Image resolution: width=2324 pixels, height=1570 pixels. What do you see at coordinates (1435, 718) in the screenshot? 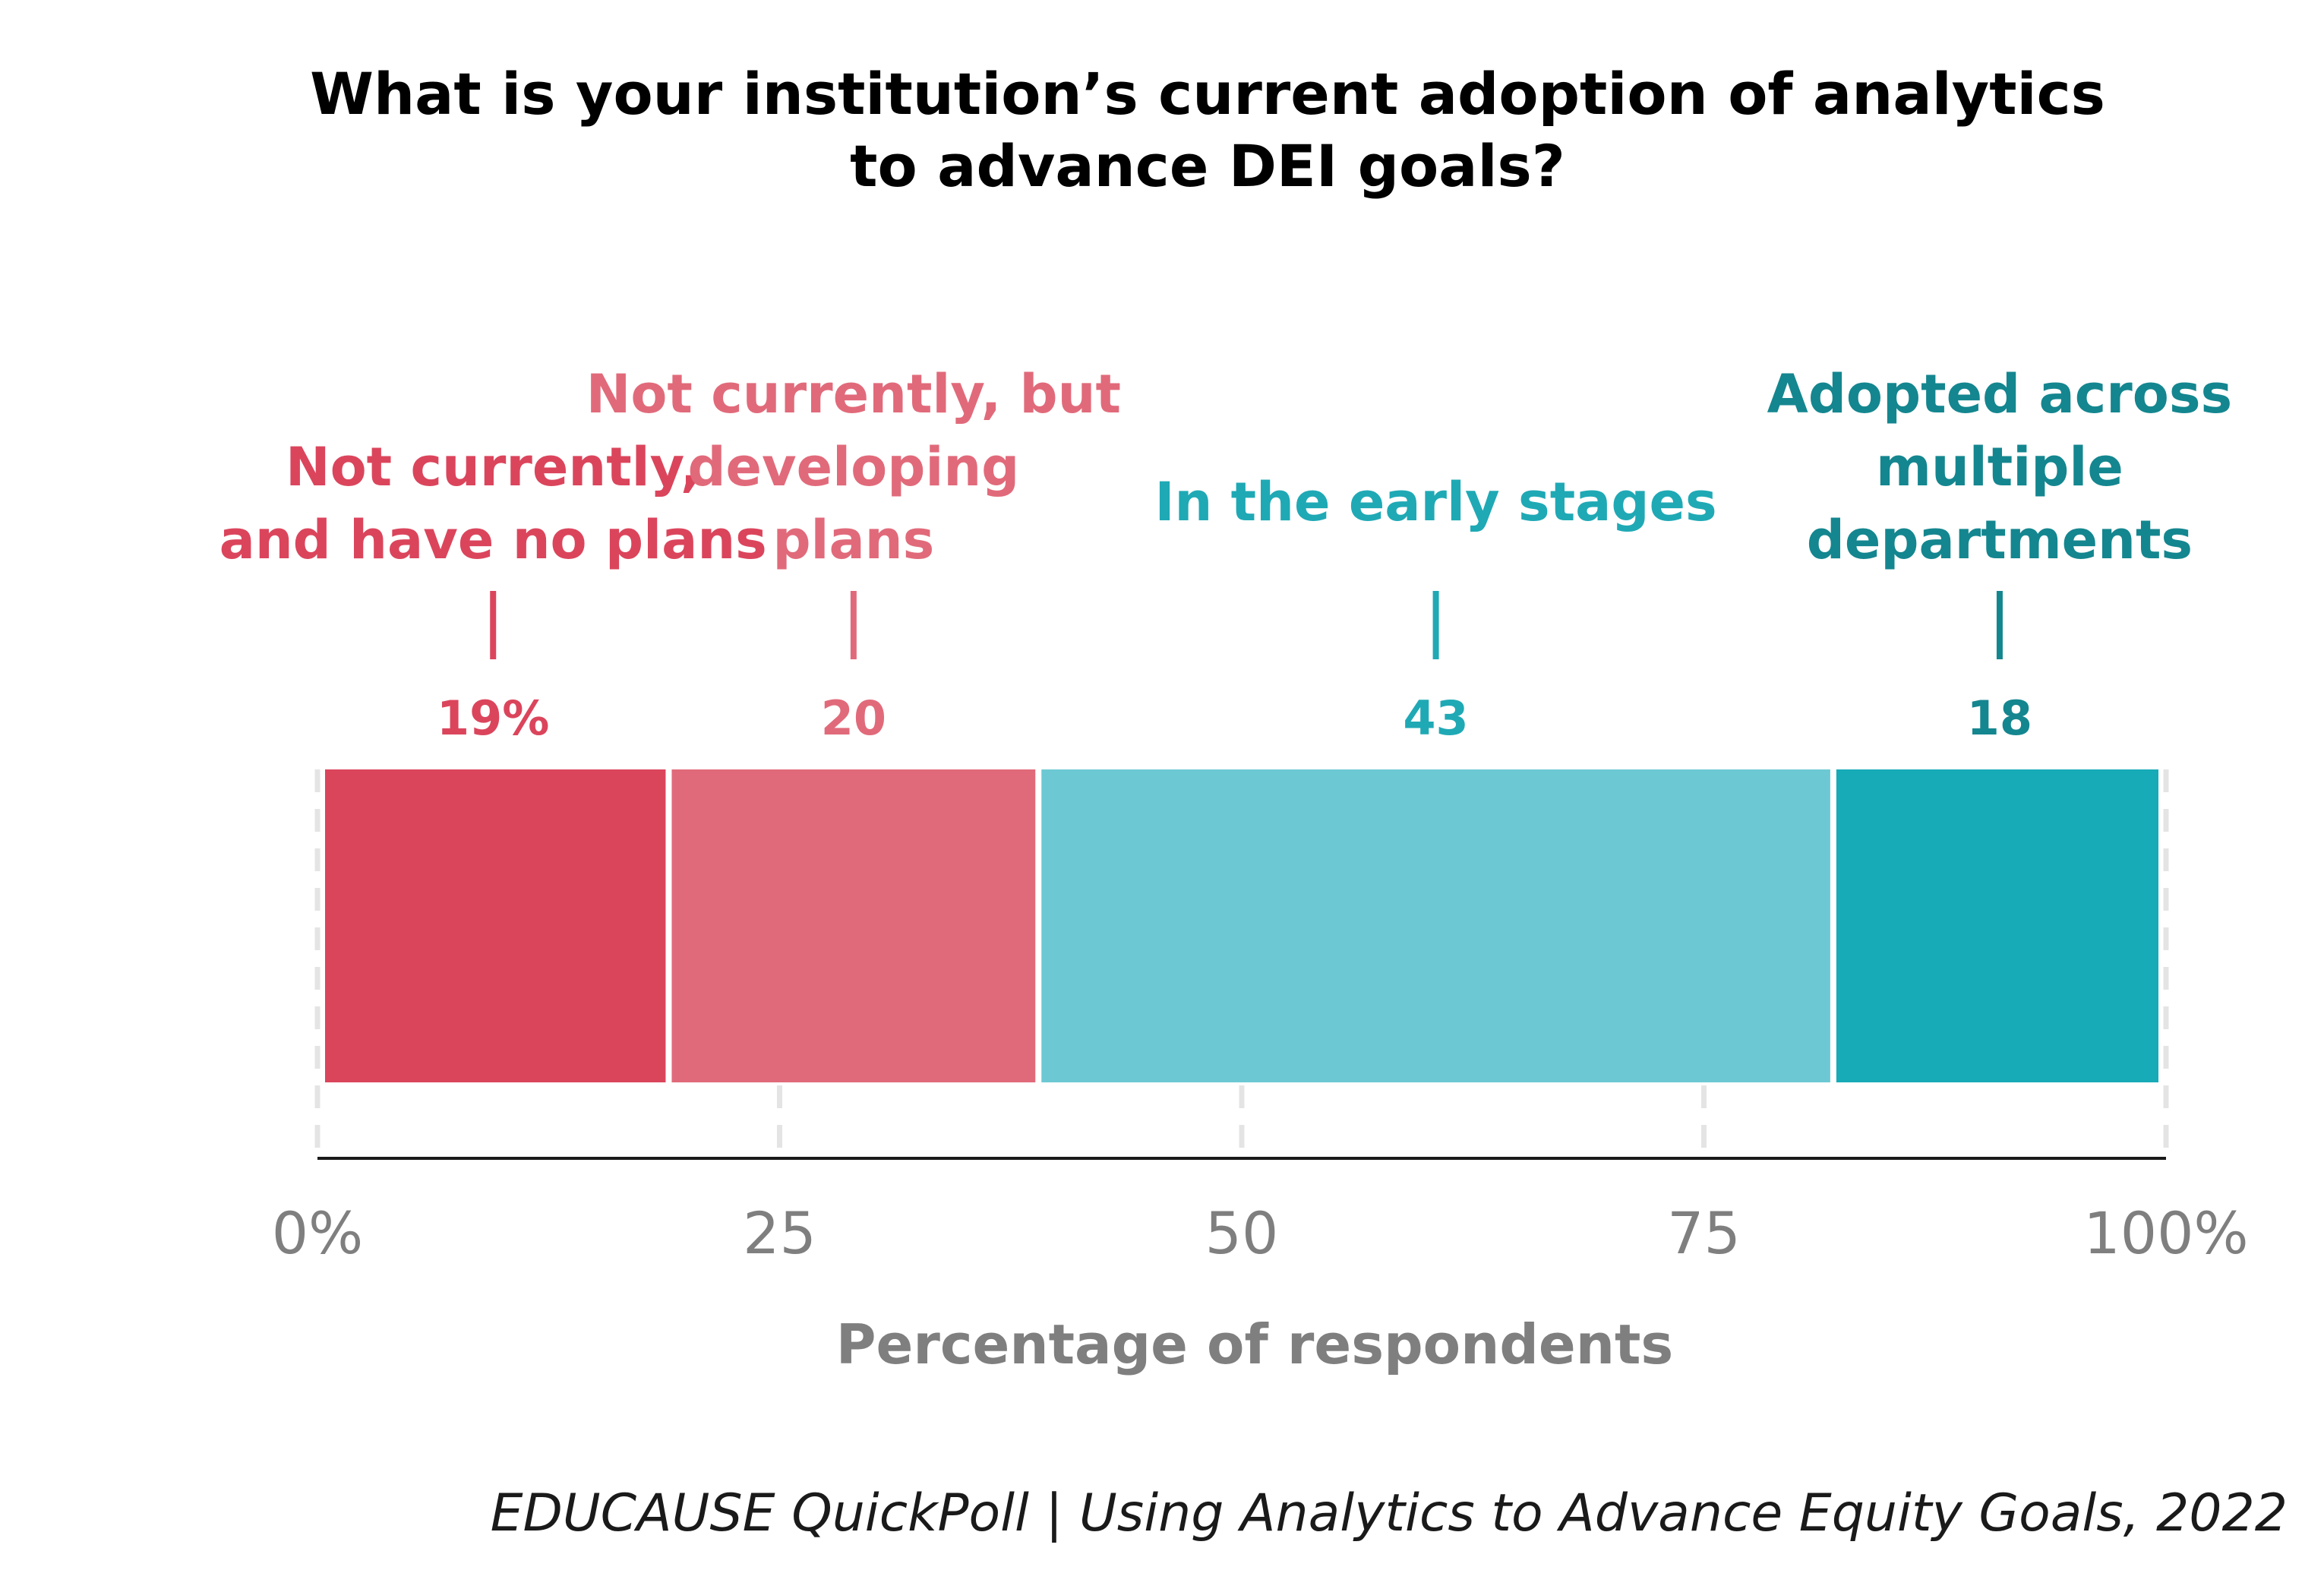
I see `value-label-2: 43` at bounding box center [1435, 718].